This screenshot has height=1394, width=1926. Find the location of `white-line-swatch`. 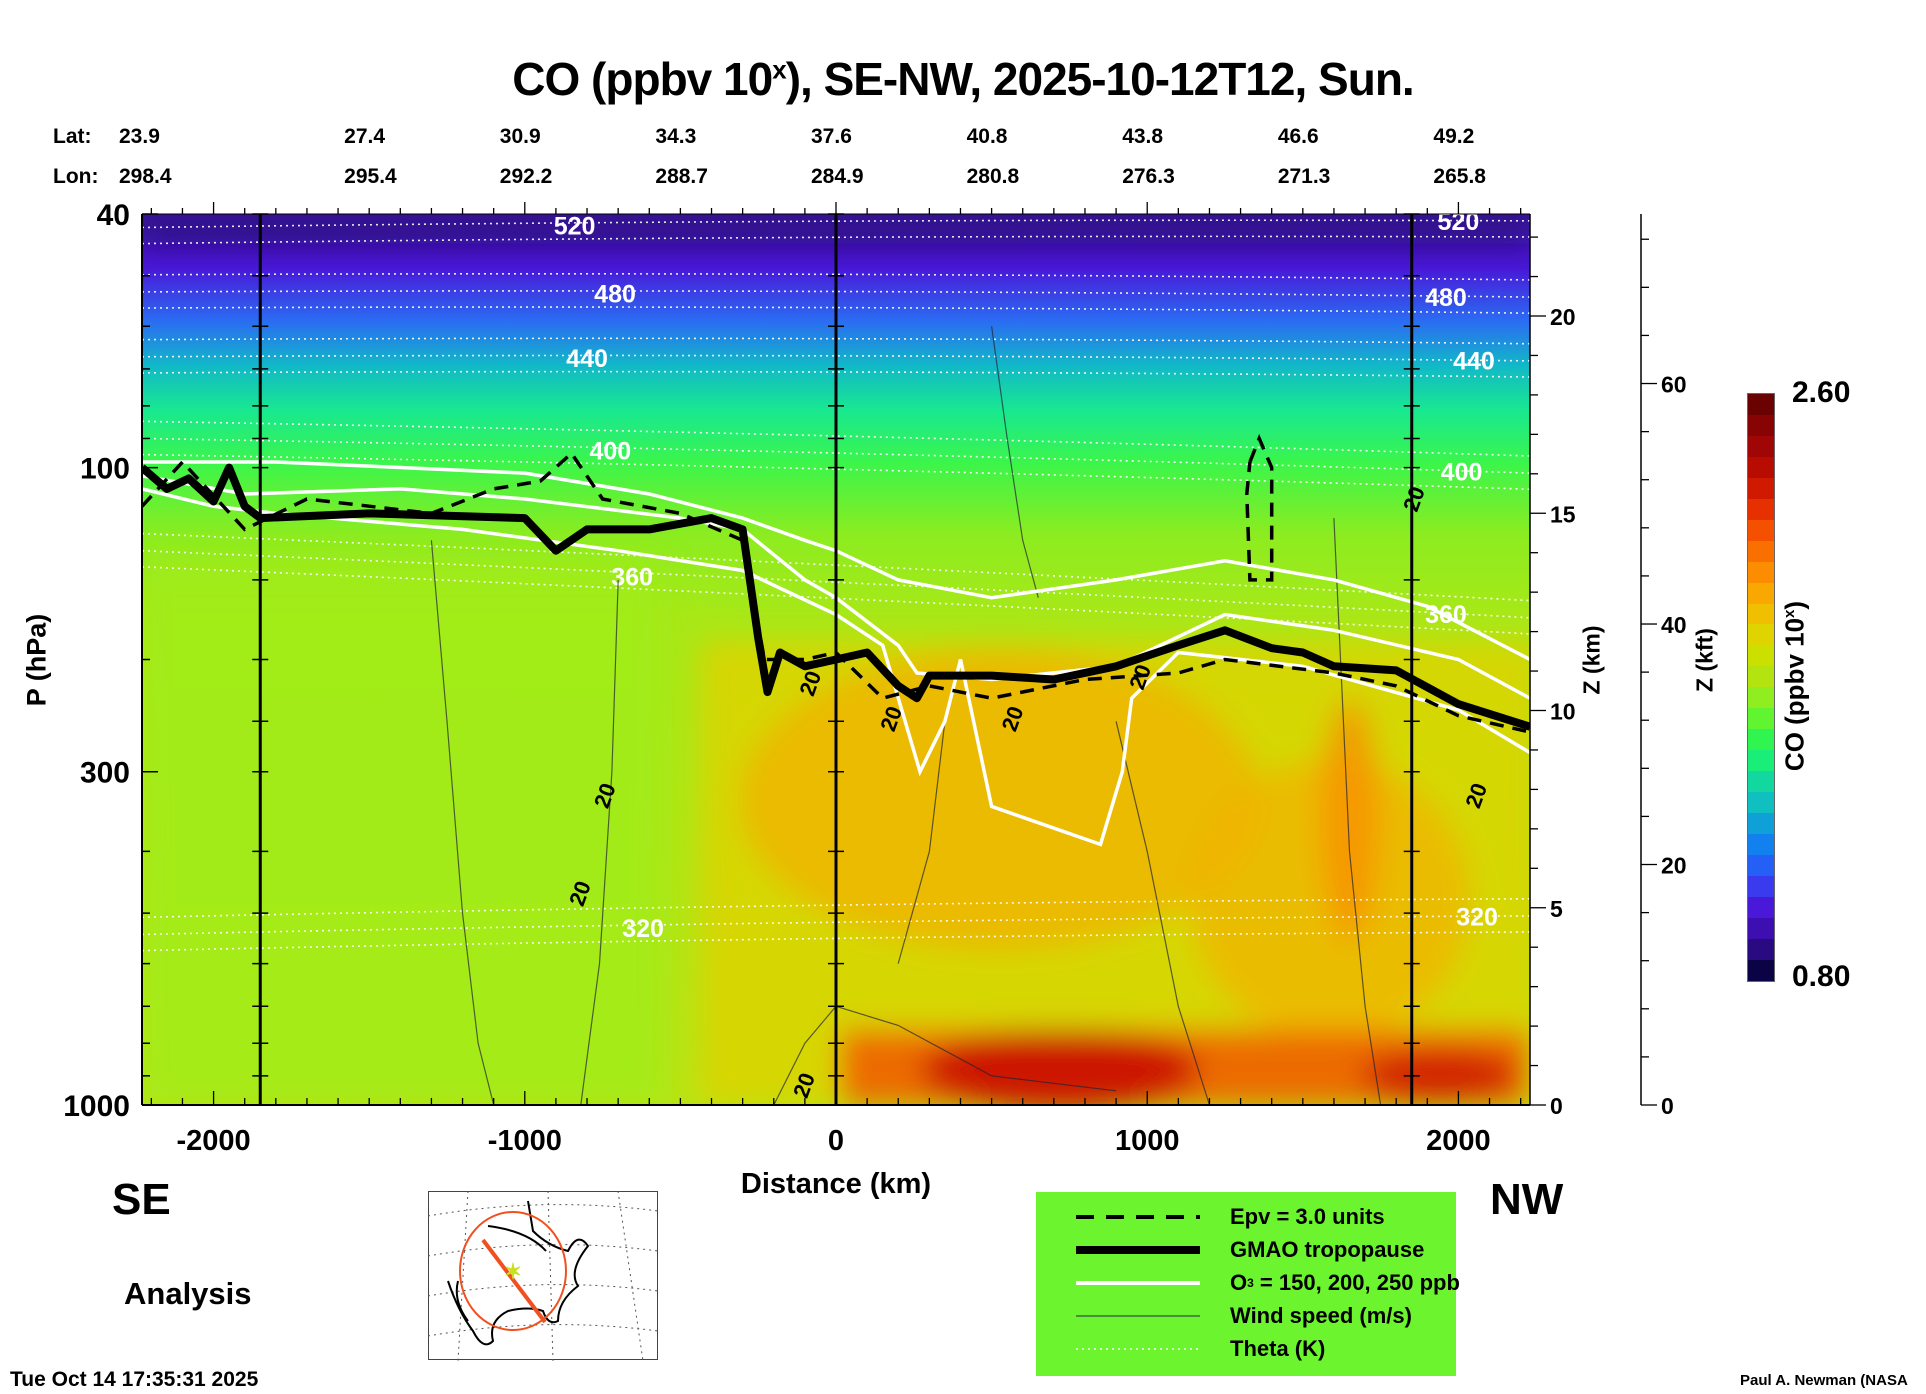

white-line-swatch is located at coordinates (1138, 1283).